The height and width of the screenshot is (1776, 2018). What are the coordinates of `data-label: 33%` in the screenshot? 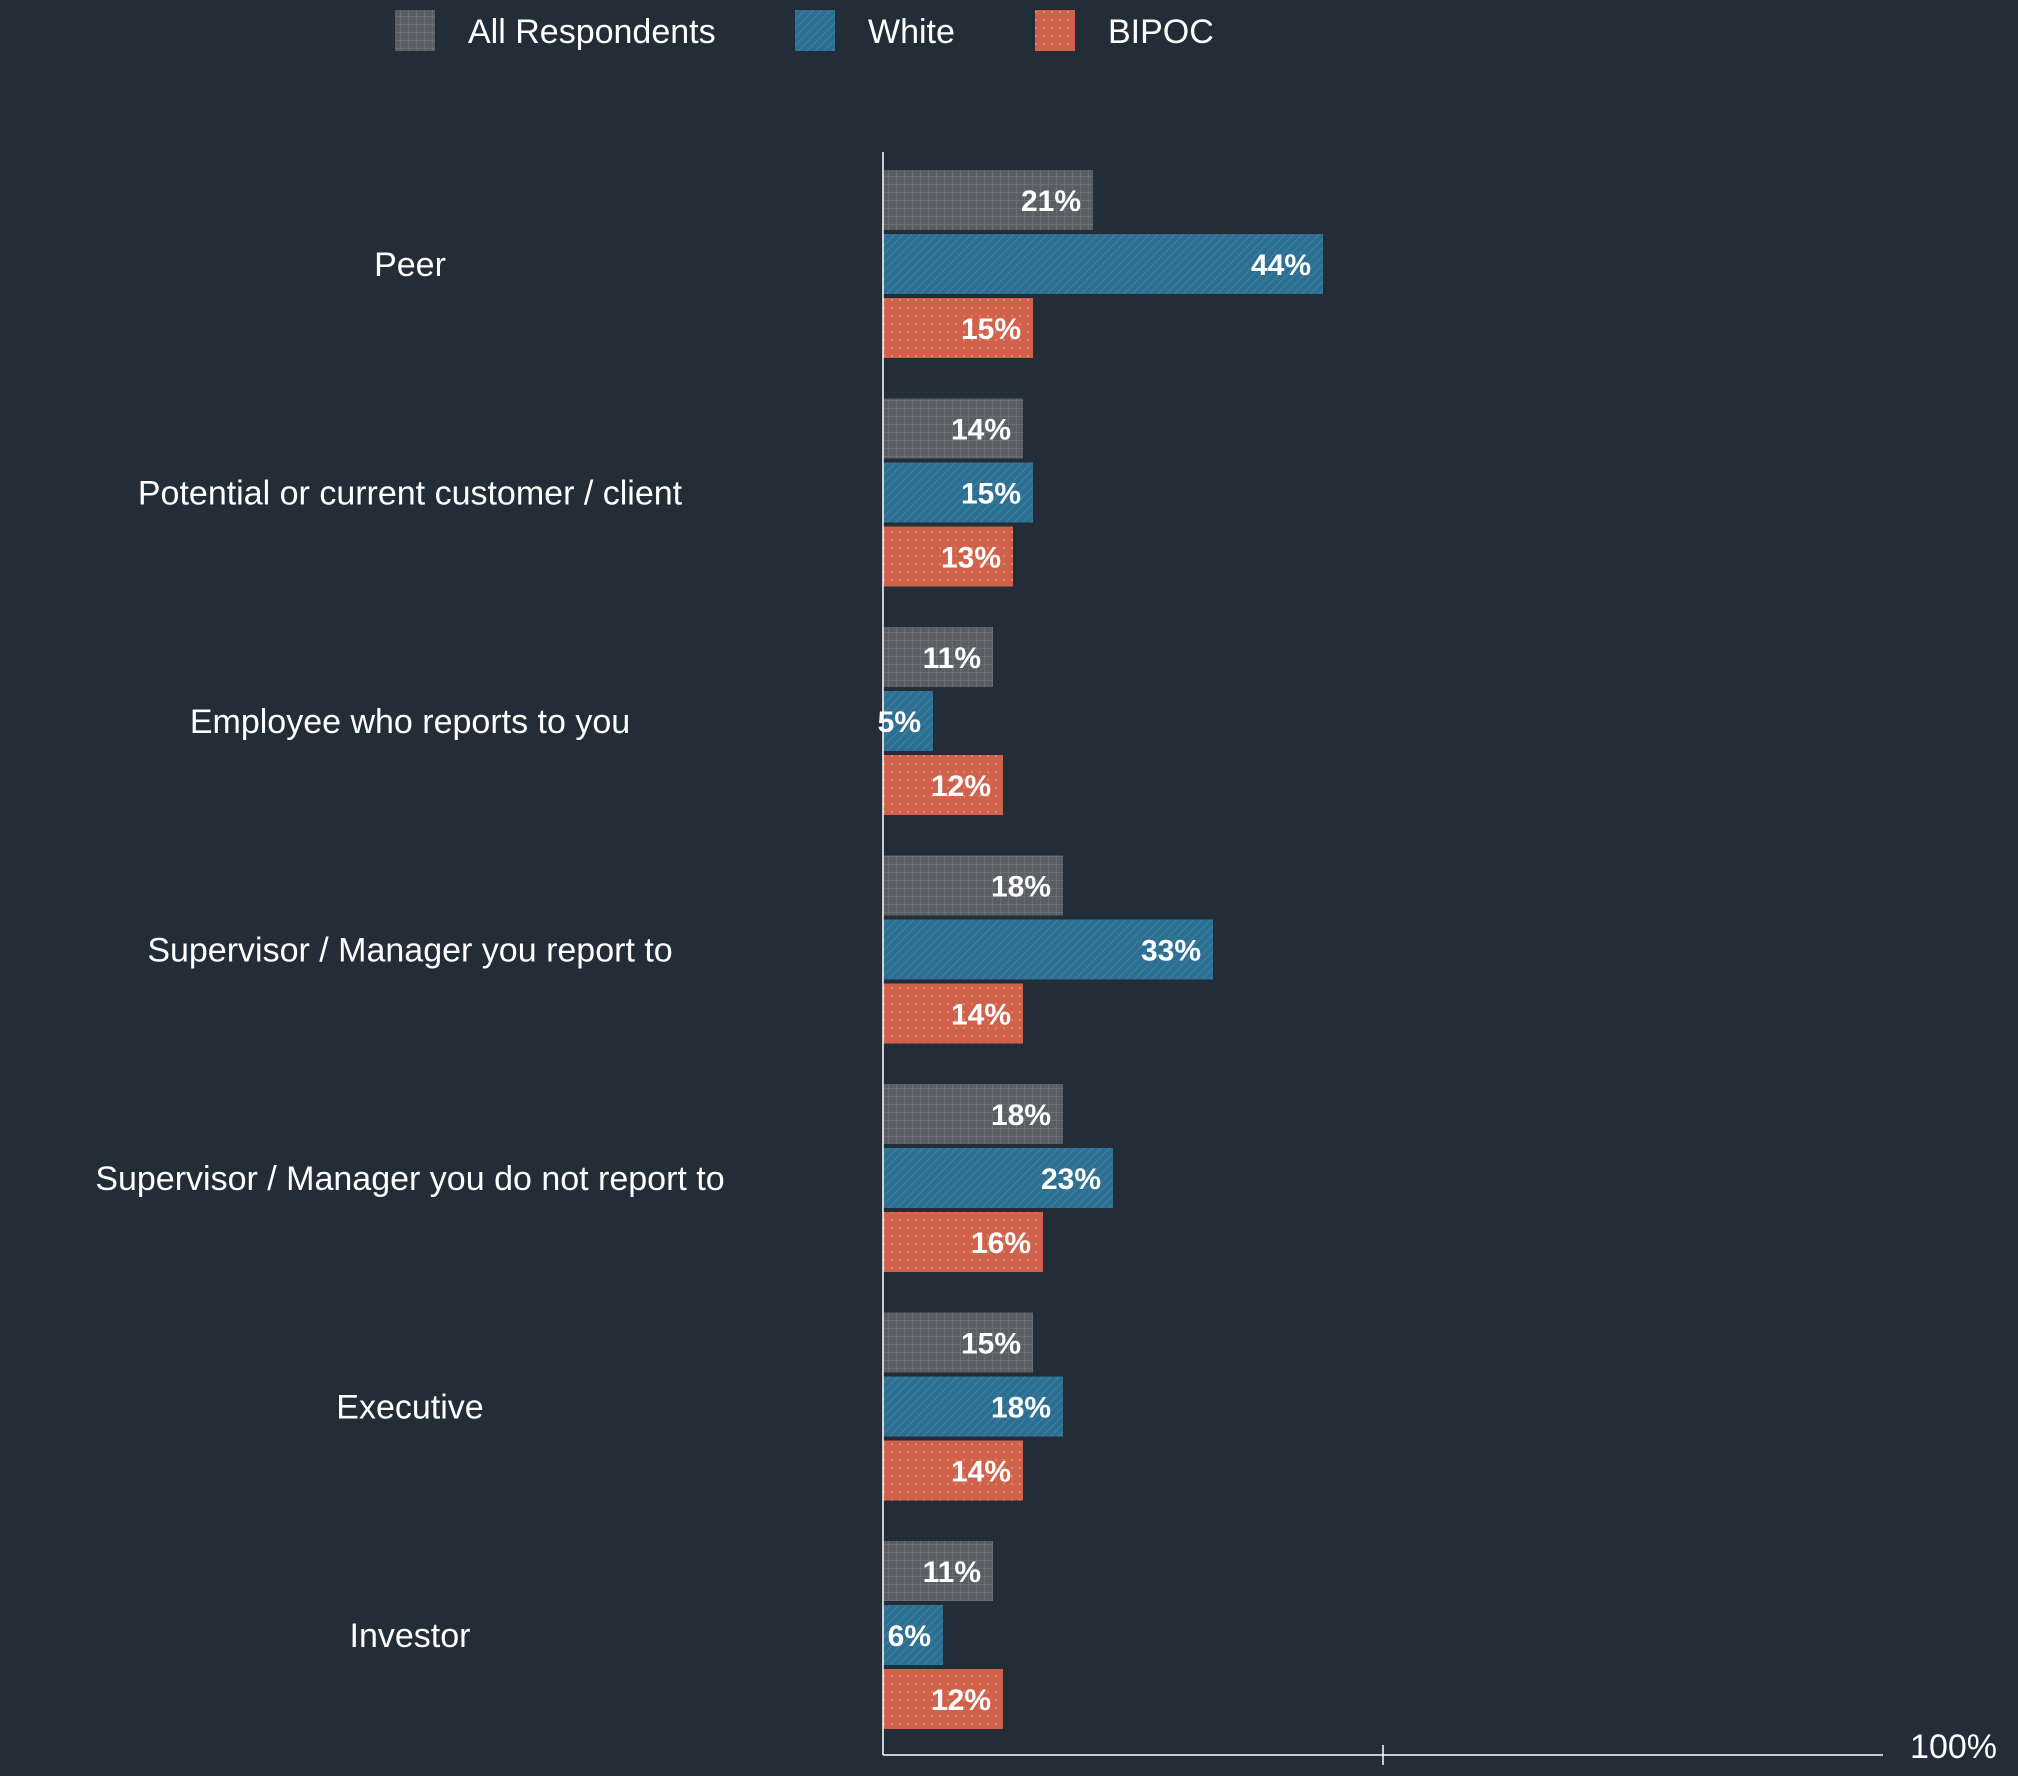 It's located at (1171, 951).